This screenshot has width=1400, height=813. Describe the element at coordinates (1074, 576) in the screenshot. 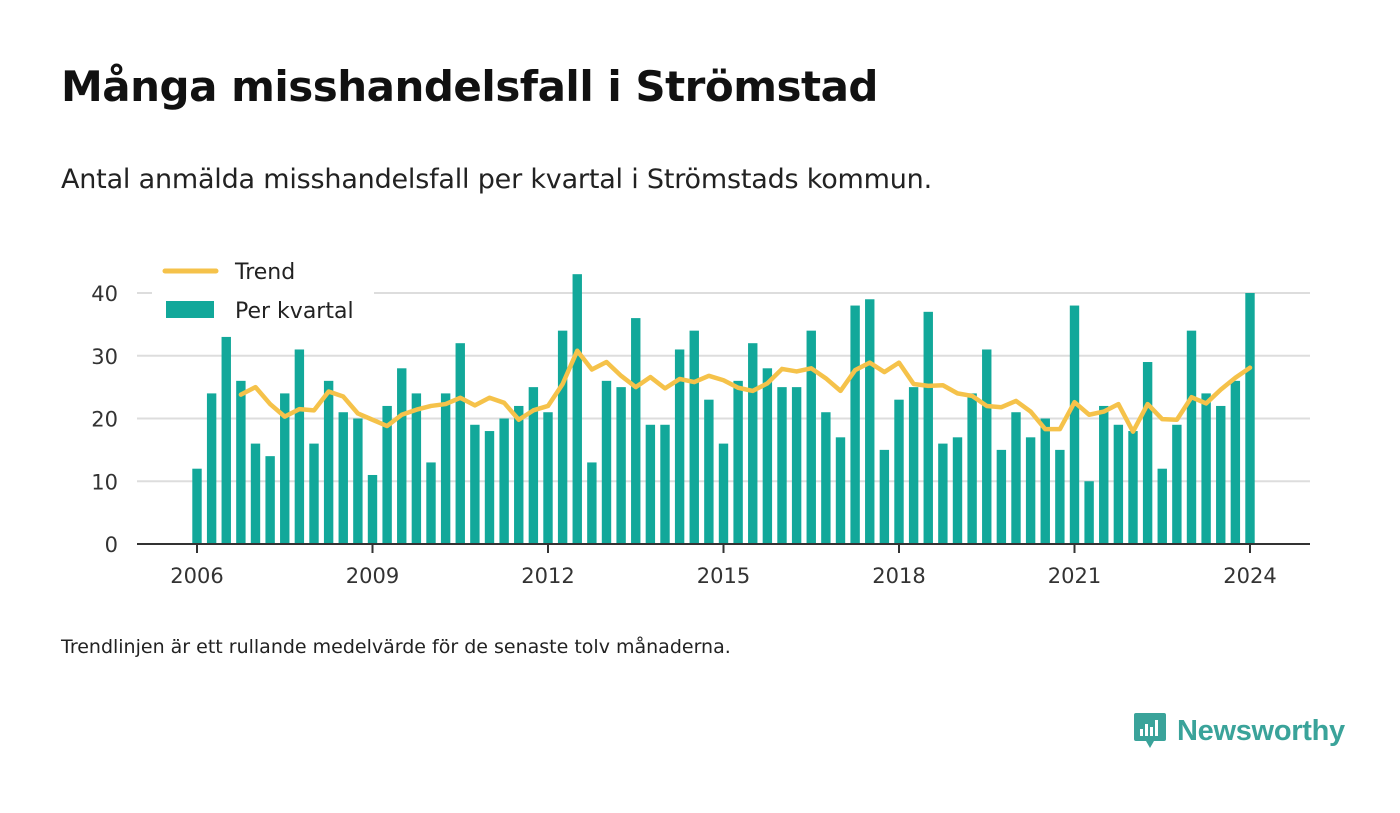

I see `x-tick-label: 2021` at that location.